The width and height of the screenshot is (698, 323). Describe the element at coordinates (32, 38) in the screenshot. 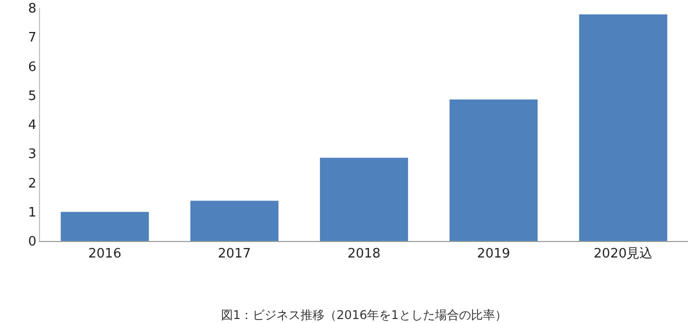

I see `y-tick-label: 7` at that location.